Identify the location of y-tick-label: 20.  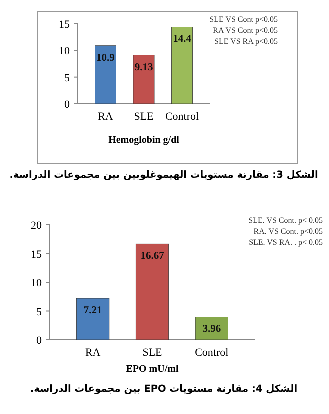
(36, 226).